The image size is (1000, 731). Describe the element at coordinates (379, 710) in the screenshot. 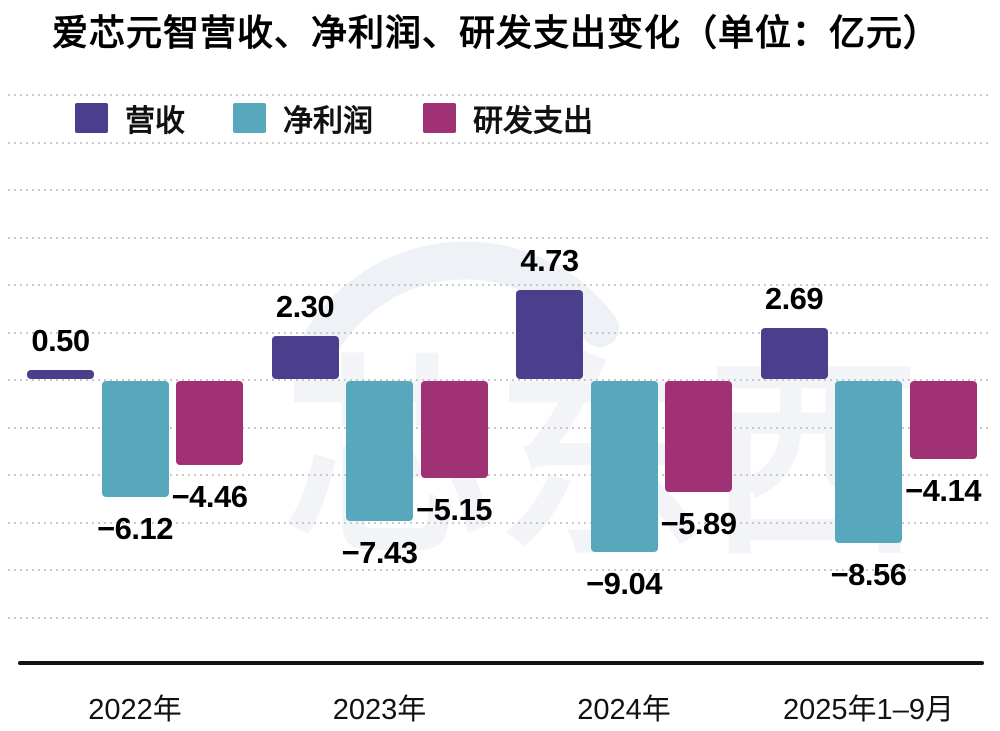

I see `x-label-2: 2023年` at that location.